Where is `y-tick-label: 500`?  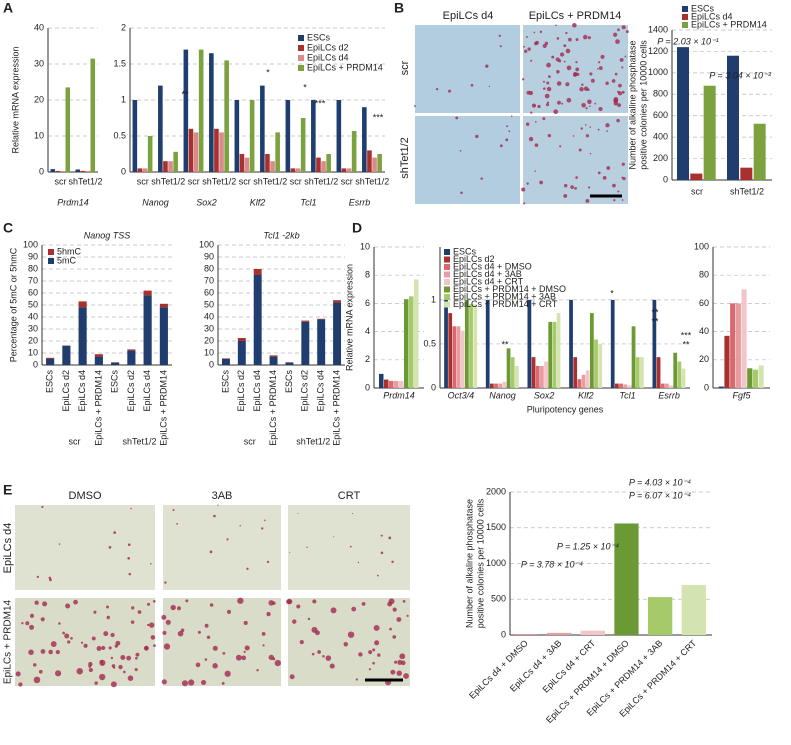 y-tick-label: 500 is located at coordinates (498, 599).